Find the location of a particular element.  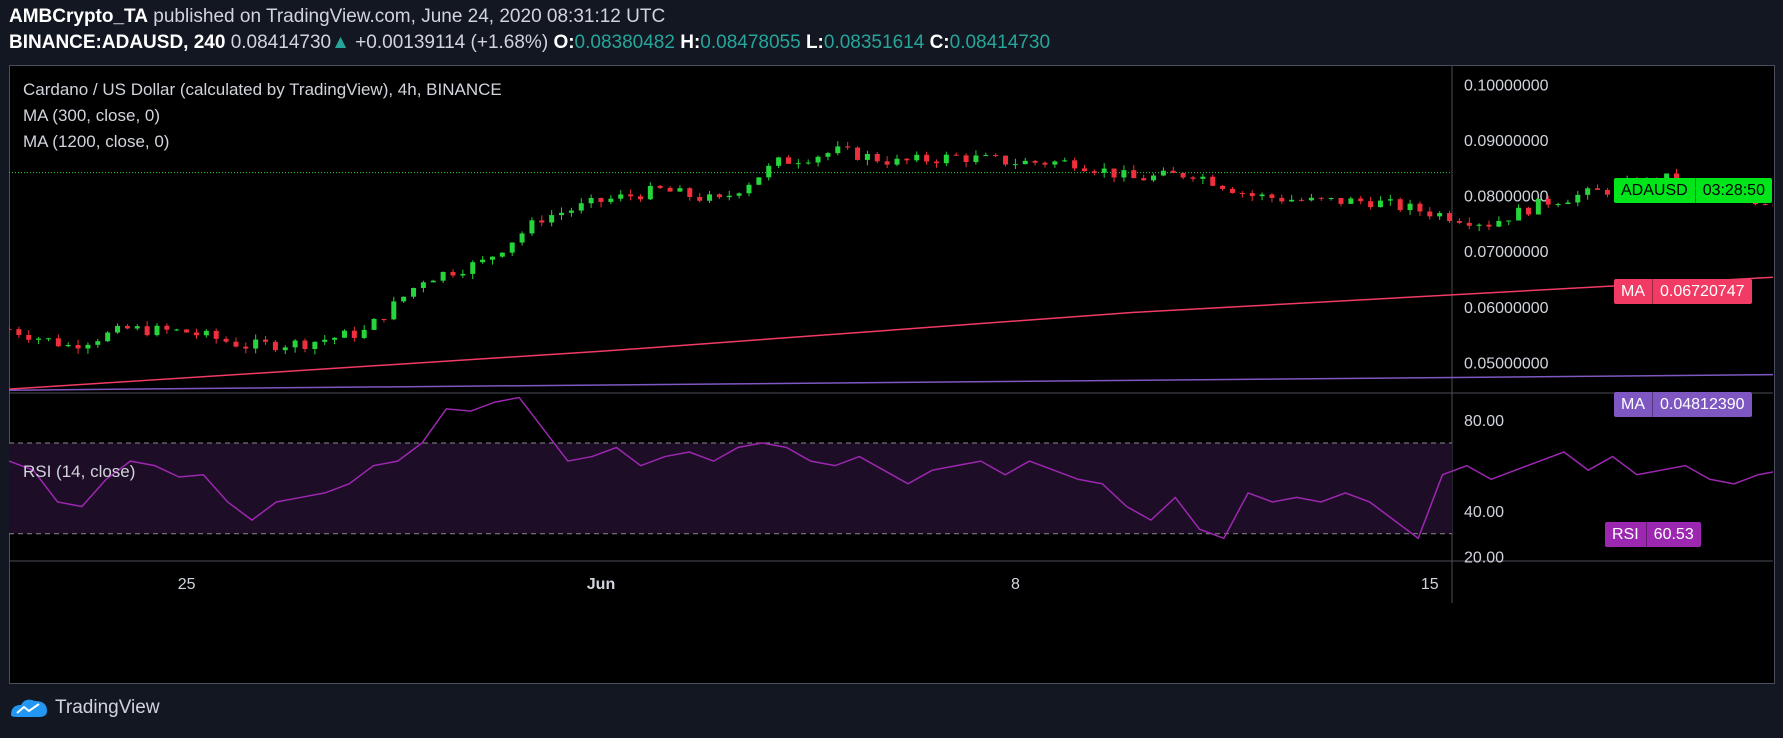

author-name: AMBCrypto_TA is located at coordinates (78, 16).